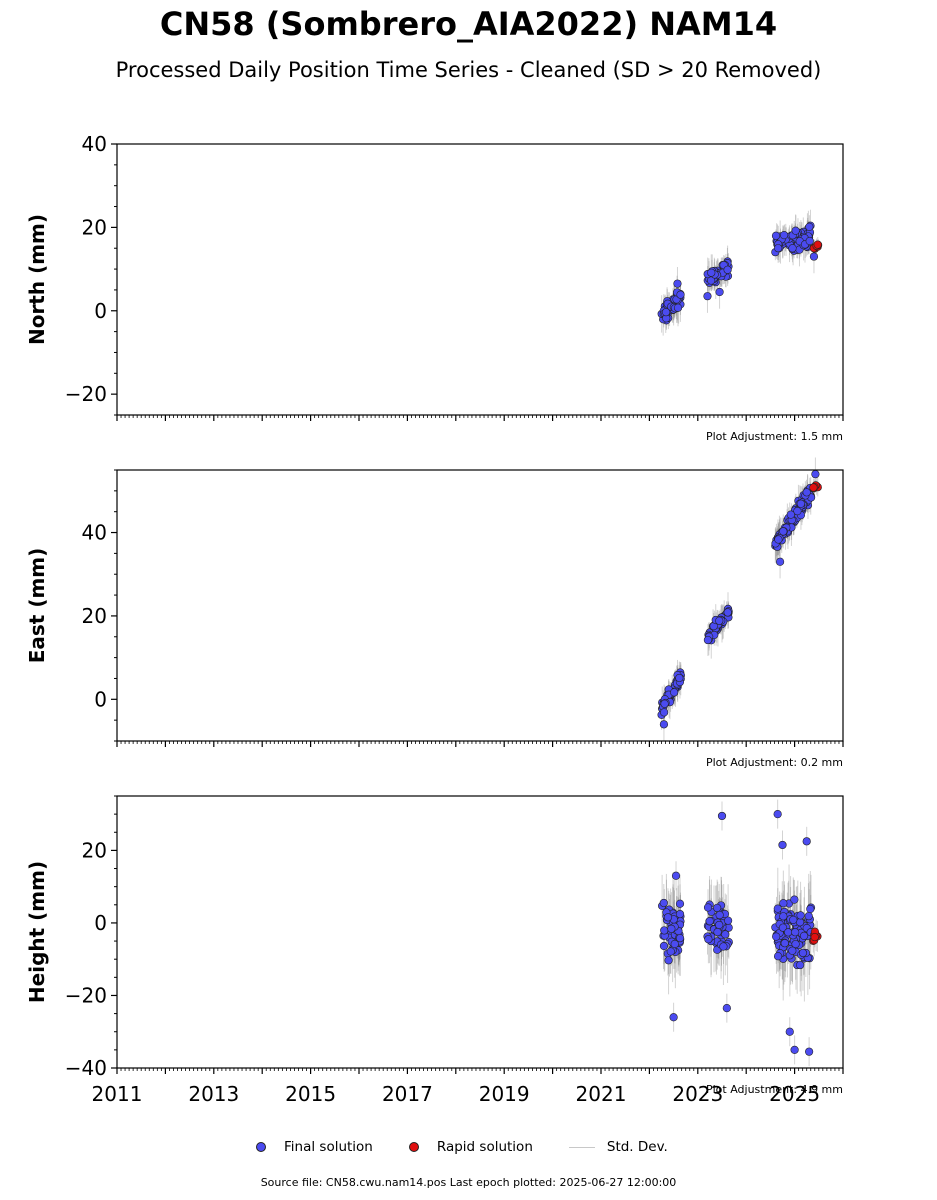 The height and width of the screenshot is (1200, 937). Describe the element at coordinates (37, 932) in the screenshot. I see `height-y-axis-label: Height (mm)` at that location.